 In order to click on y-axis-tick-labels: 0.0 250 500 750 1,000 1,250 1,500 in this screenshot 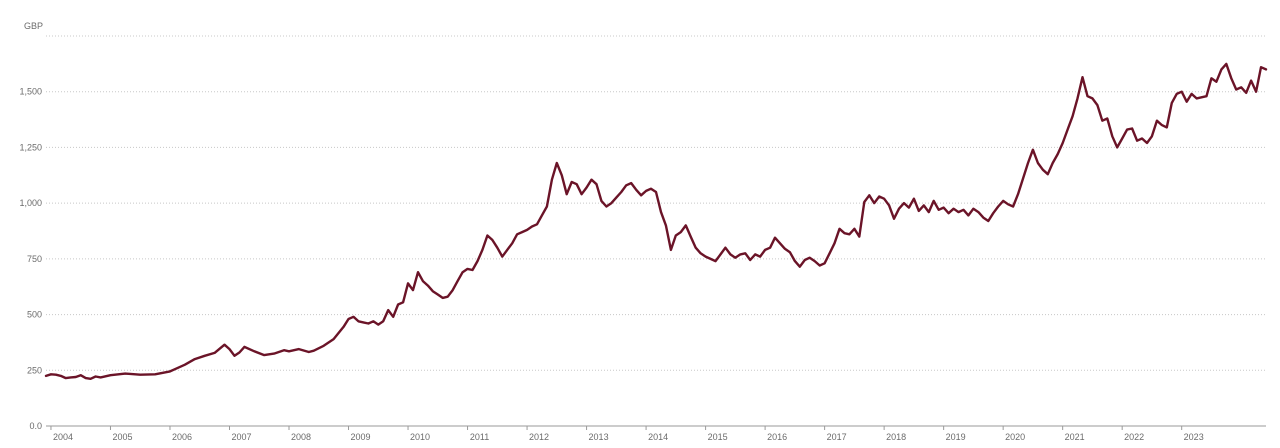, I will do `click(30, 259)`.